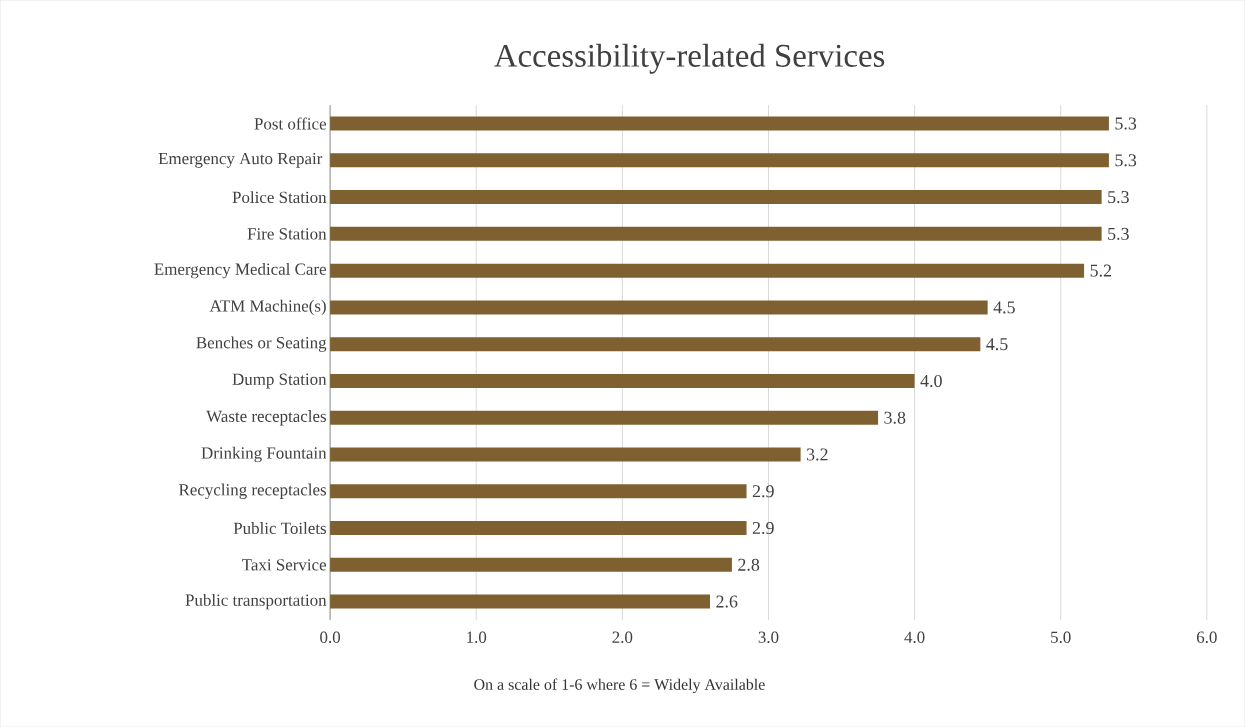  I want to click on y-tick-label: ATM Machine(s), so click(267, 307).